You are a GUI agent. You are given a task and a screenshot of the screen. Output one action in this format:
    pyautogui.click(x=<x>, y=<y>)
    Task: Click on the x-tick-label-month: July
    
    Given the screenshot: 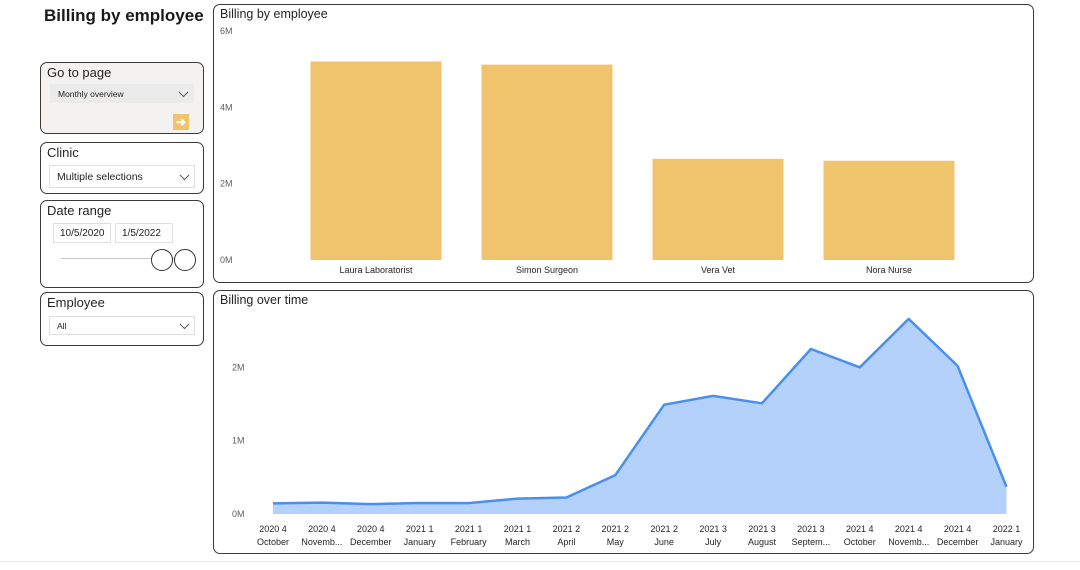 What is the action you would take?
    pyautogui.click(x=713, y=542)
    